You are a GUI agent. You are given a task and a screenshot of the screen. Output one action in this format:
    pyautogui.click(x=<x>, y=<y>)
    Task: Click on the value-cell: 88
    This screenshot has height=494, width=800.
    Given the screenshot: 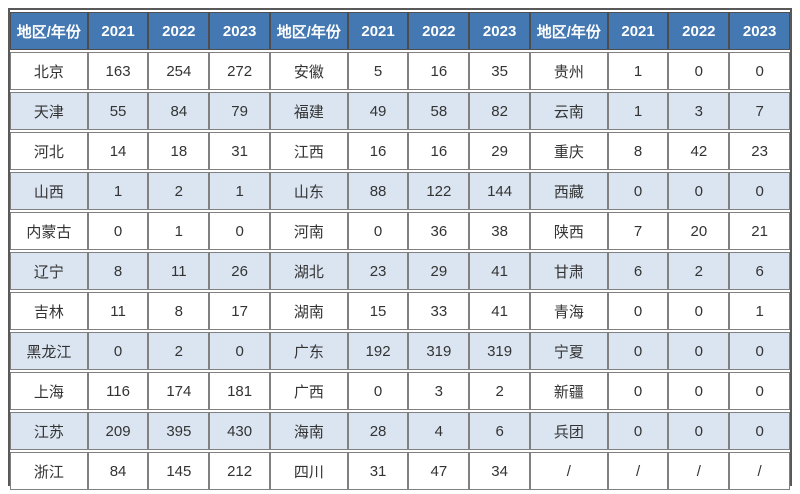 What is the action you would take?
    pyautogui.click(x=378, y=191)
    